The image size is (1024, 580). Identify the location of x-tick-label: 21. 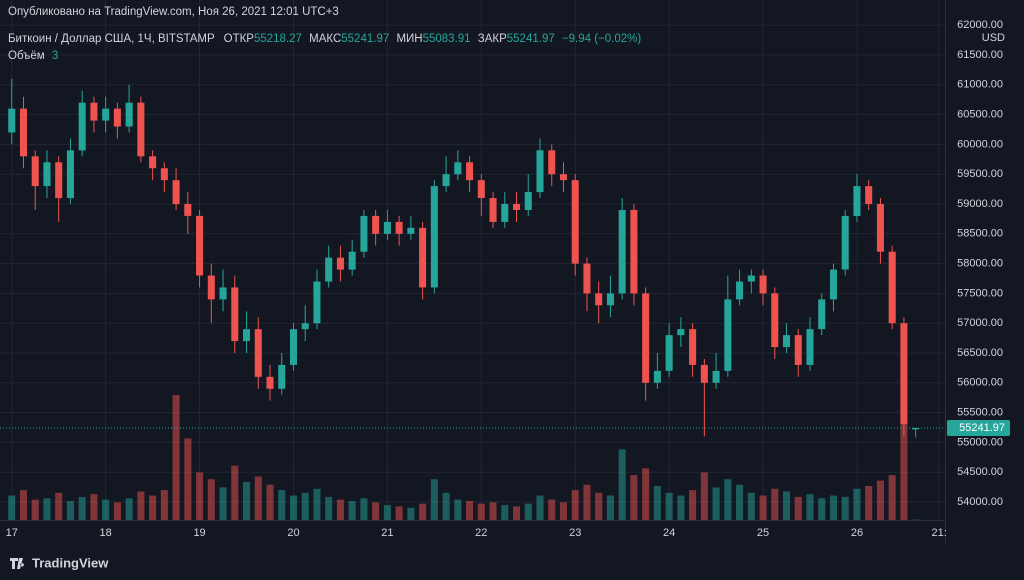
(387, 533).